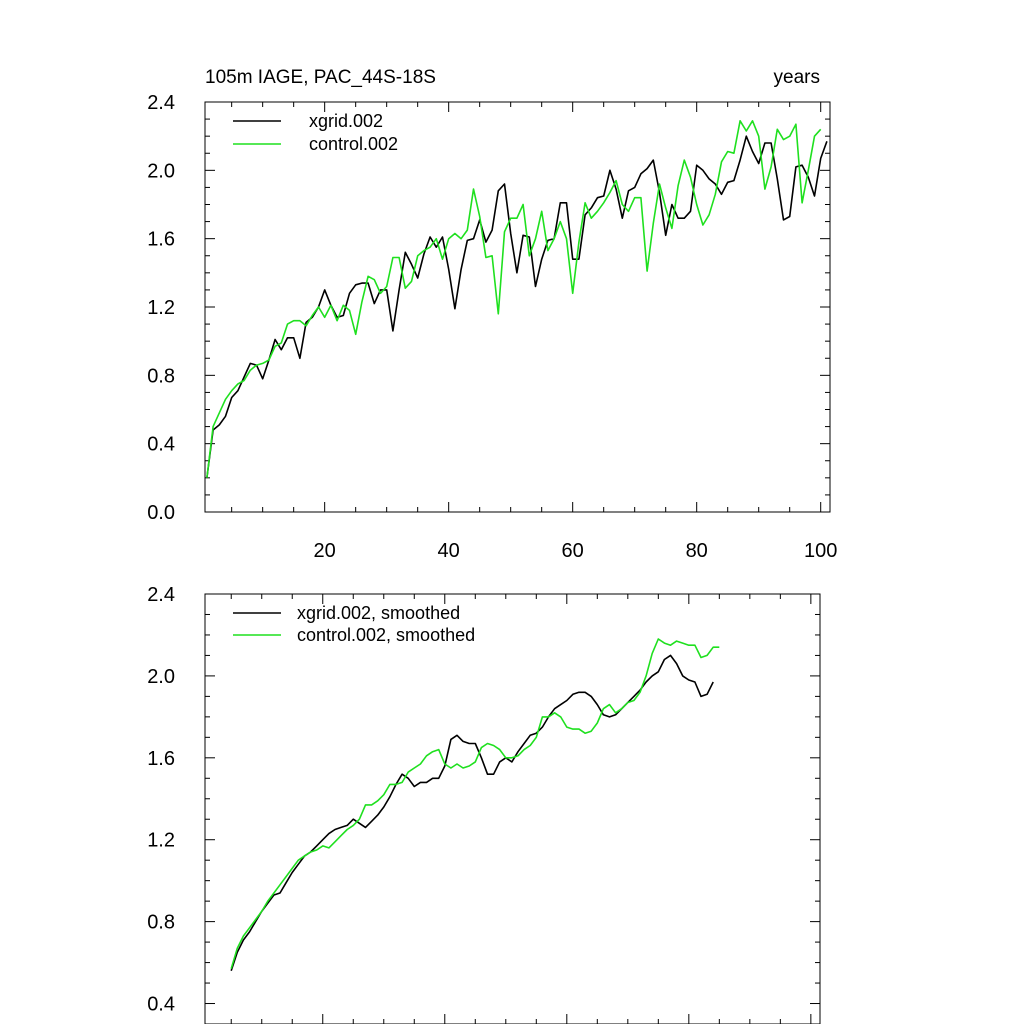 The image size is (1024, 1024). I want to click on top-panel-right-label: years, so click(797, 77).